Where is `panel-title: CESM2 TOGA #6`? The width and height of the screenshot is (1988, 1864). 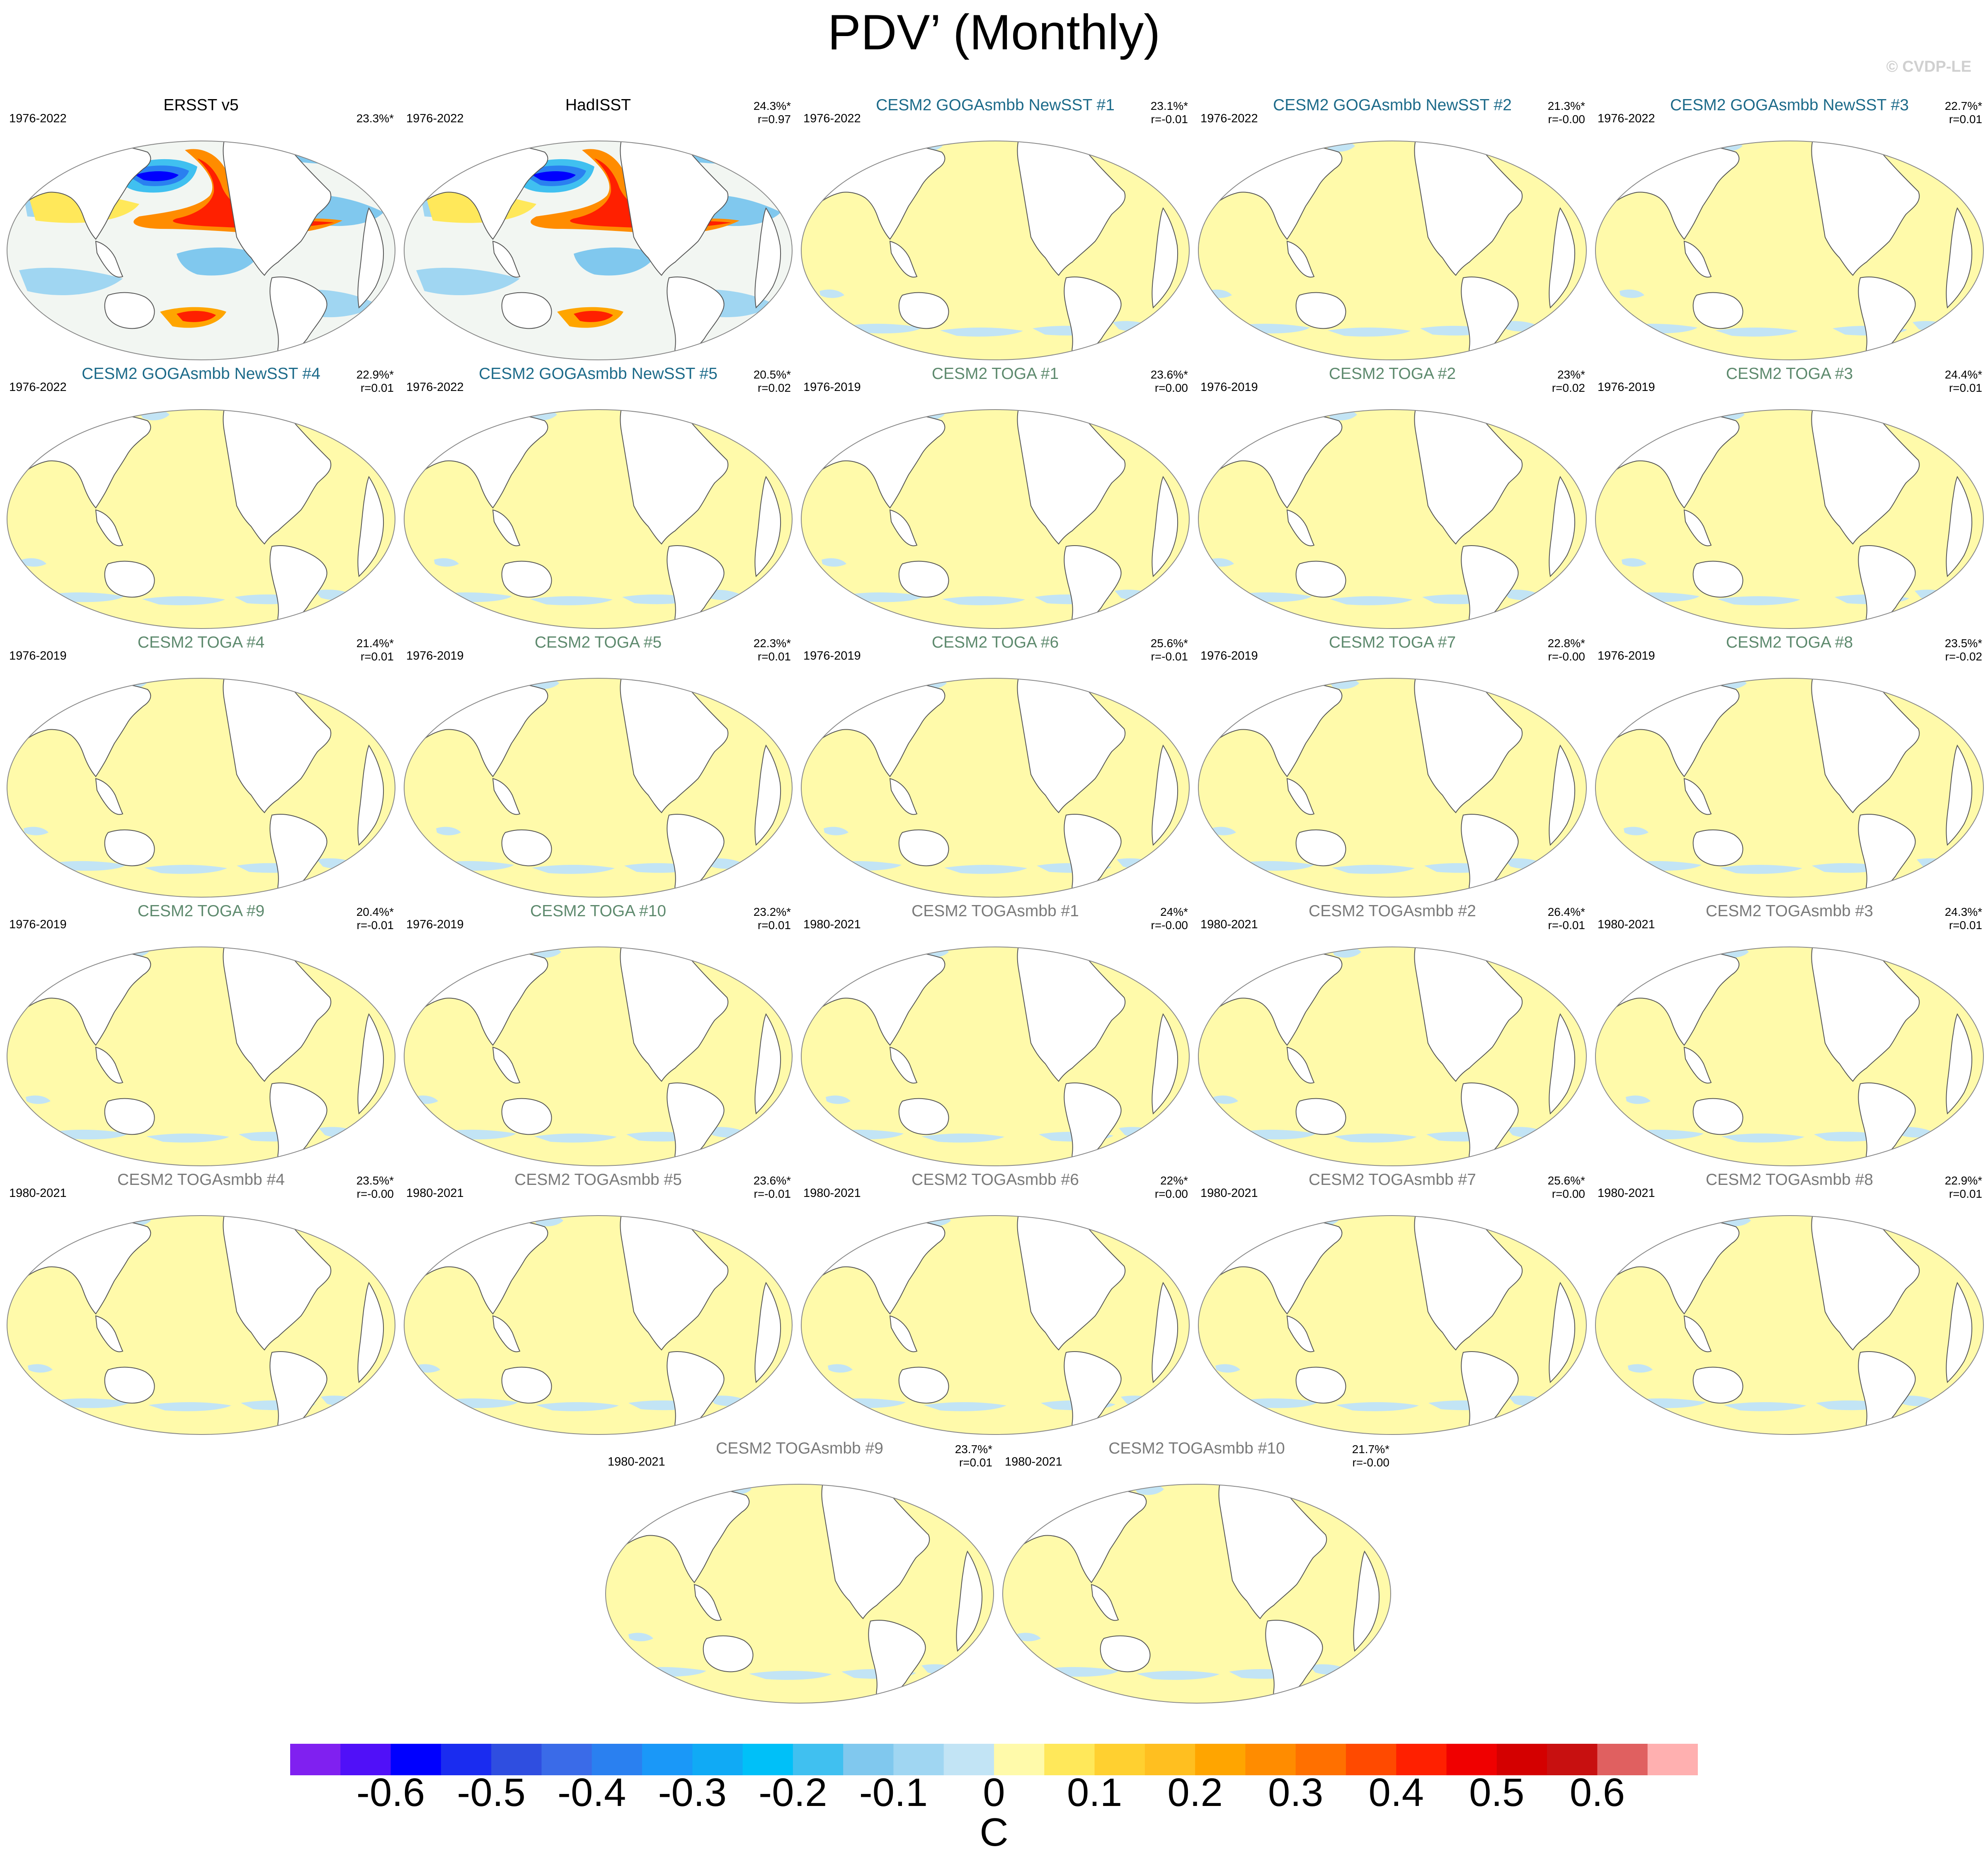
panel-title: CESM2 TOGA #6 is located at coordinates (995, 642).